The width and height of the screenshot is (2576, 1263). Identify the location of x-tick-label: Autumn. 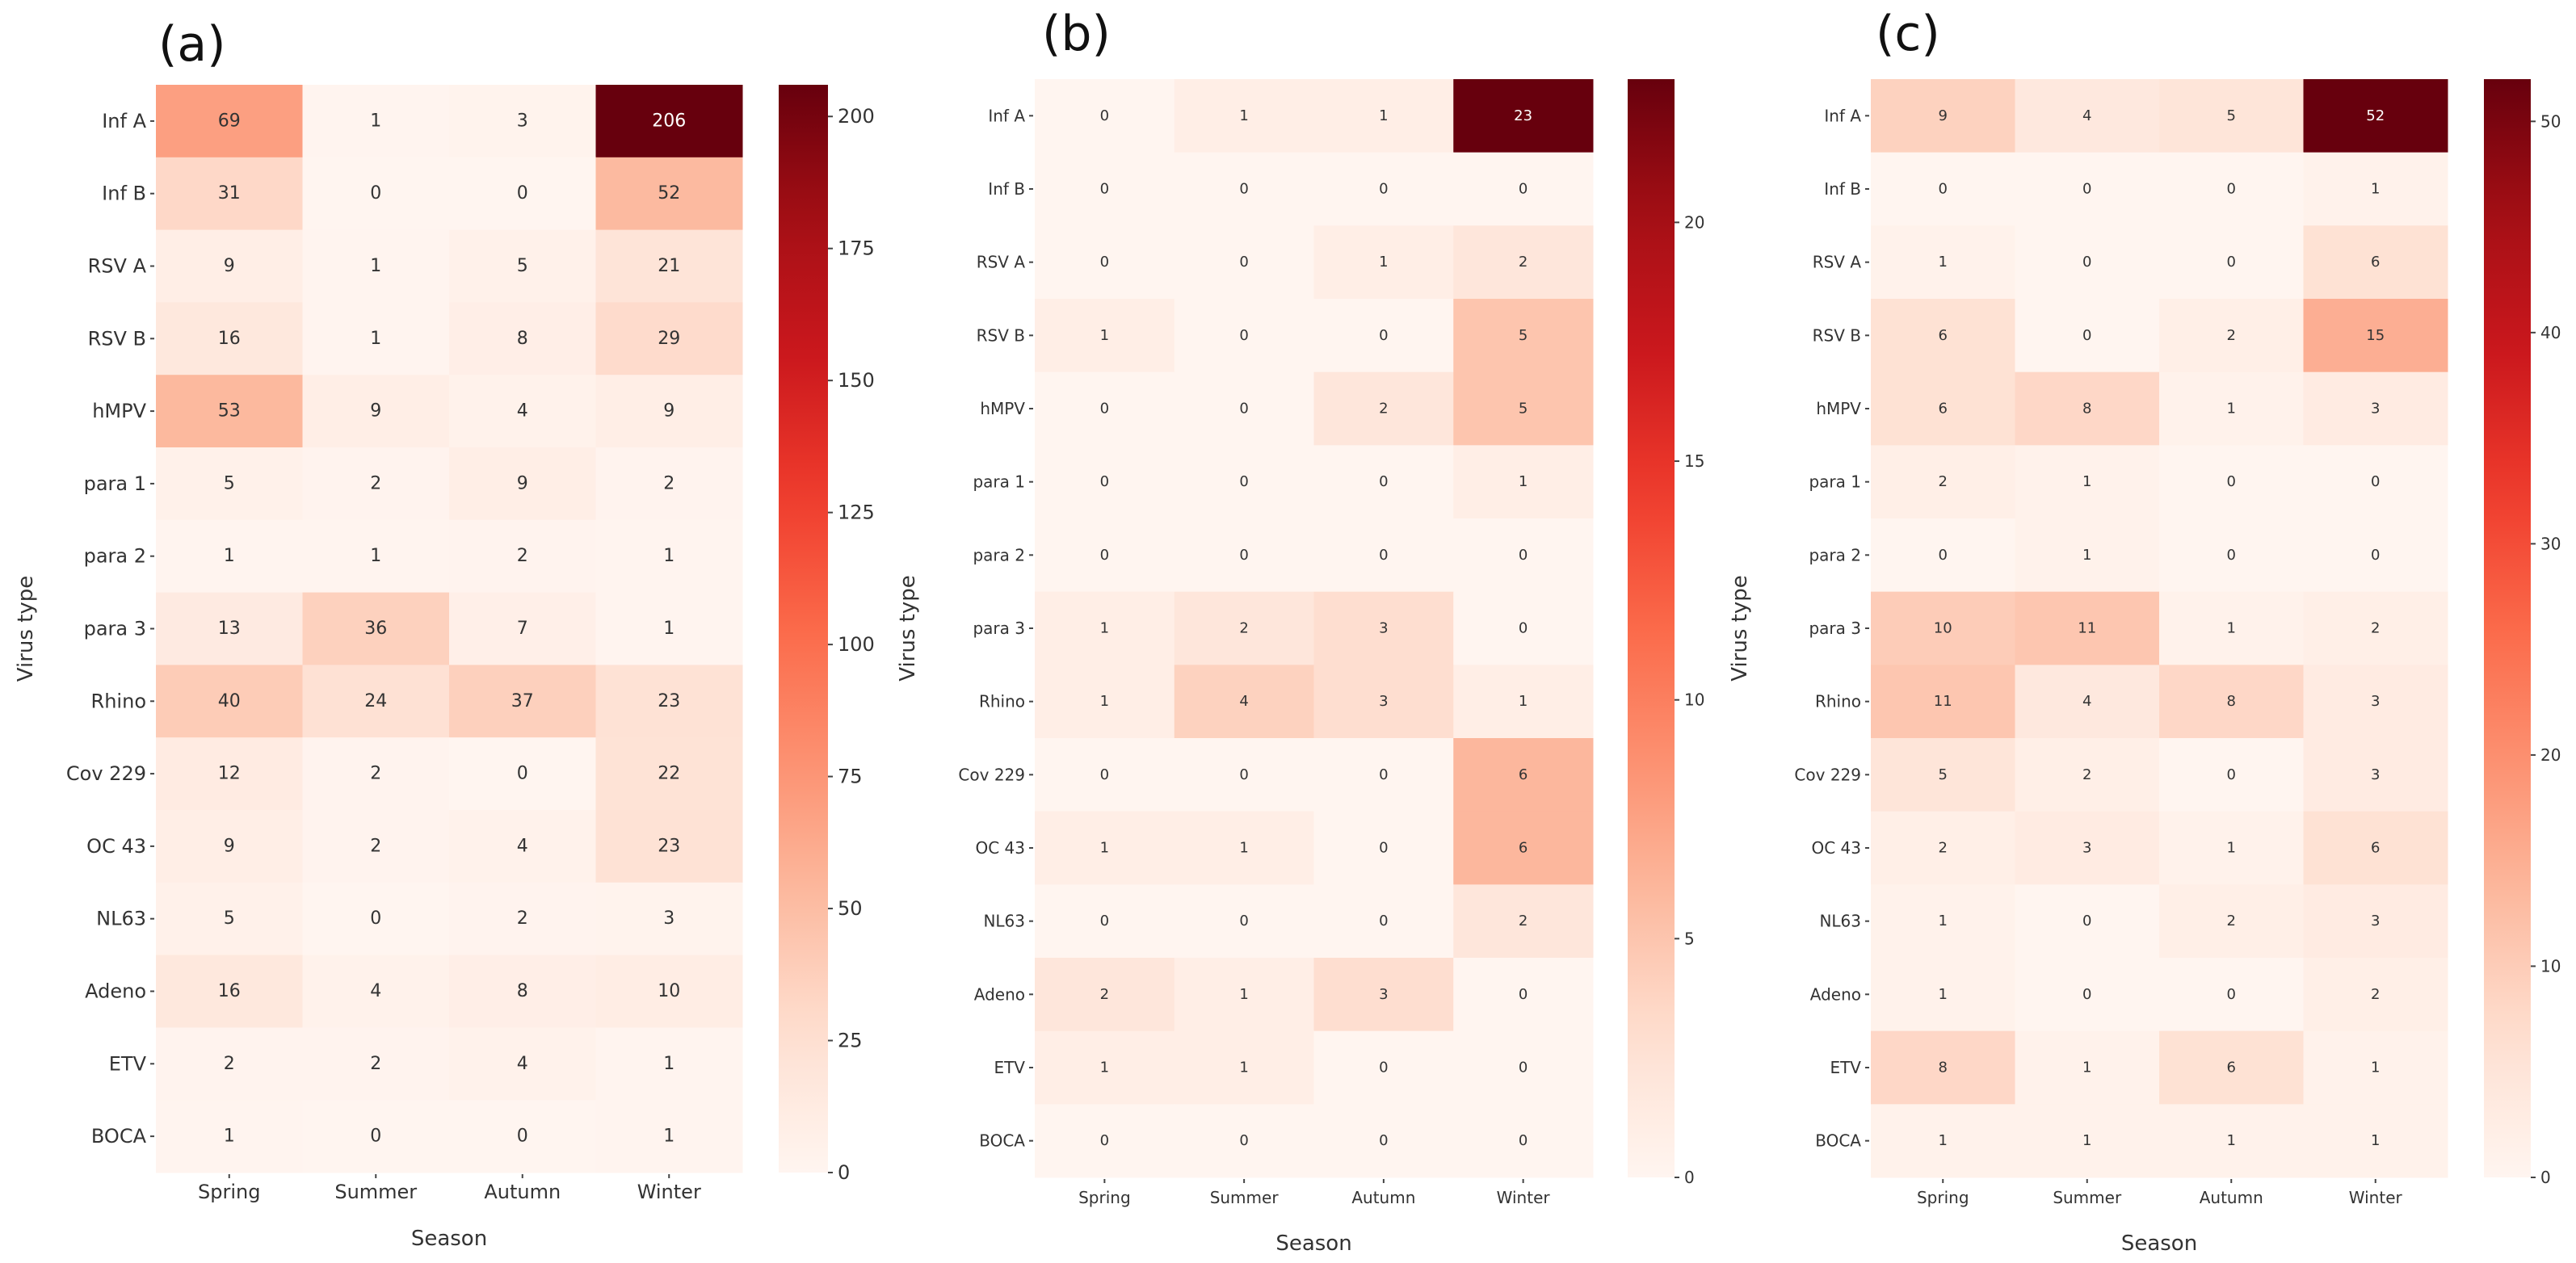
(523, 1192).